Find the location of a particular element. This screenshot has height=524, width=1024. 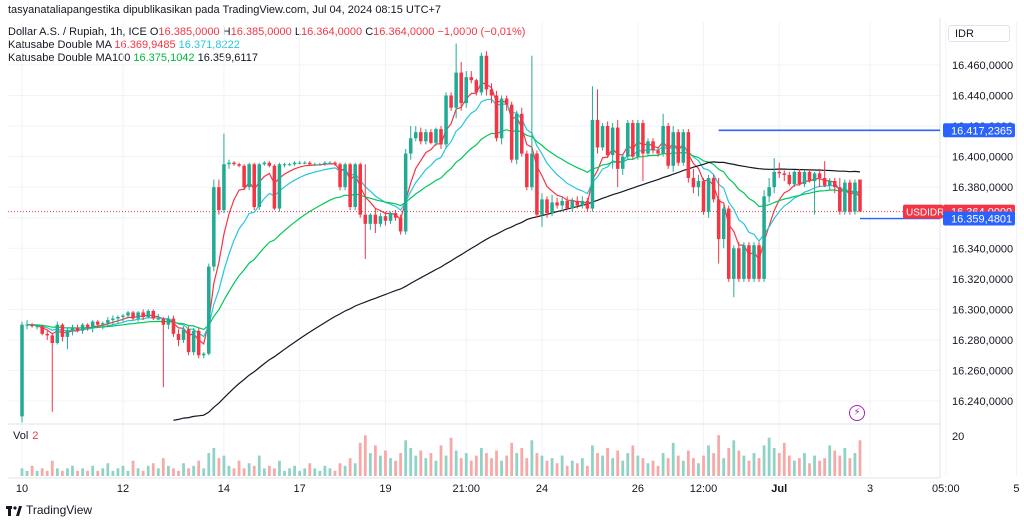

volume-axis-label: 20 is located at coordinates (958, 437).